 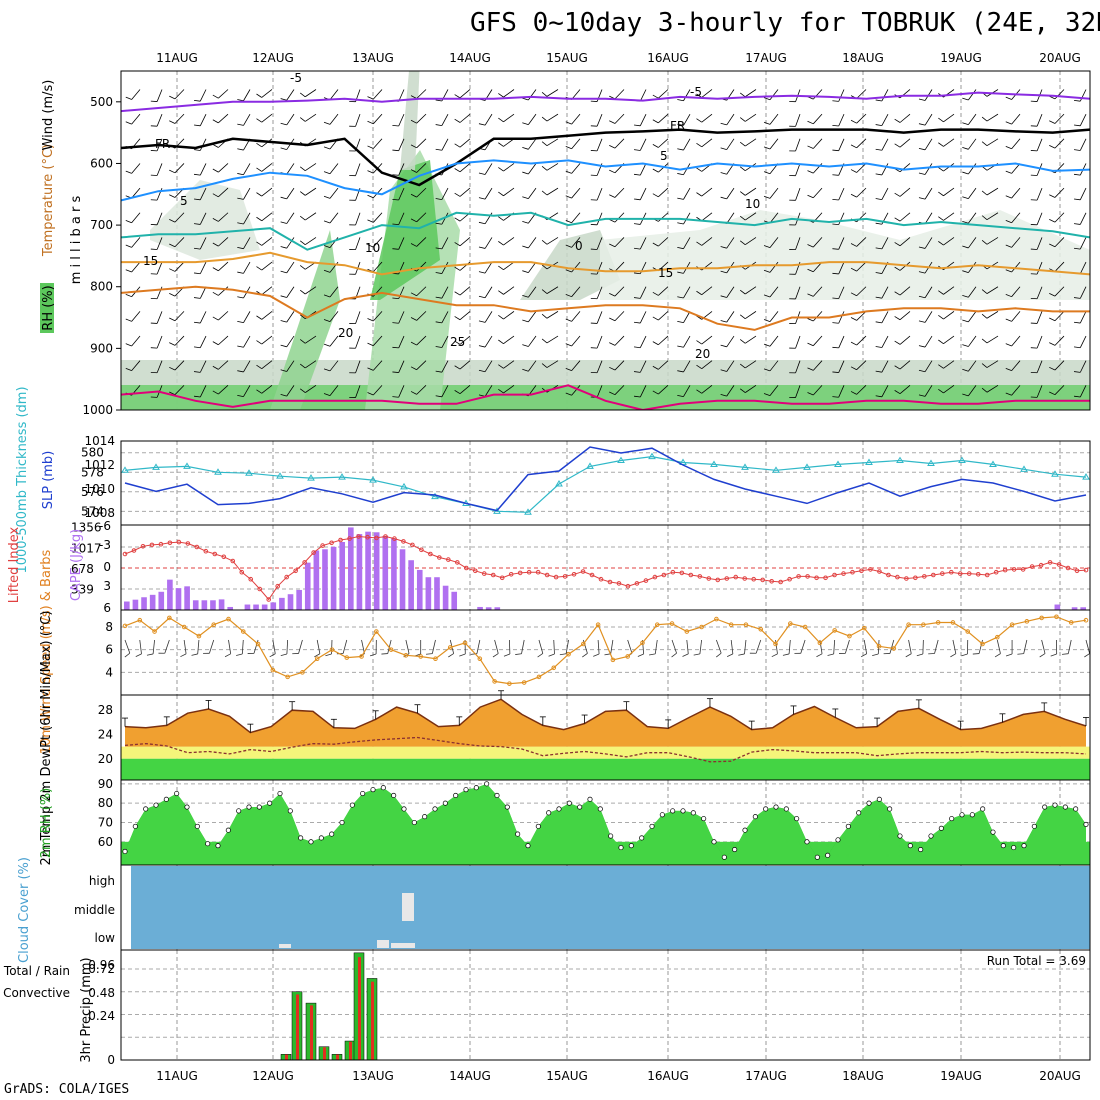 What do you see at coordinates (101, 1016) in the screenshot?
I see `precip-tick-label: 0.24` at bounding box center [101, 1016].